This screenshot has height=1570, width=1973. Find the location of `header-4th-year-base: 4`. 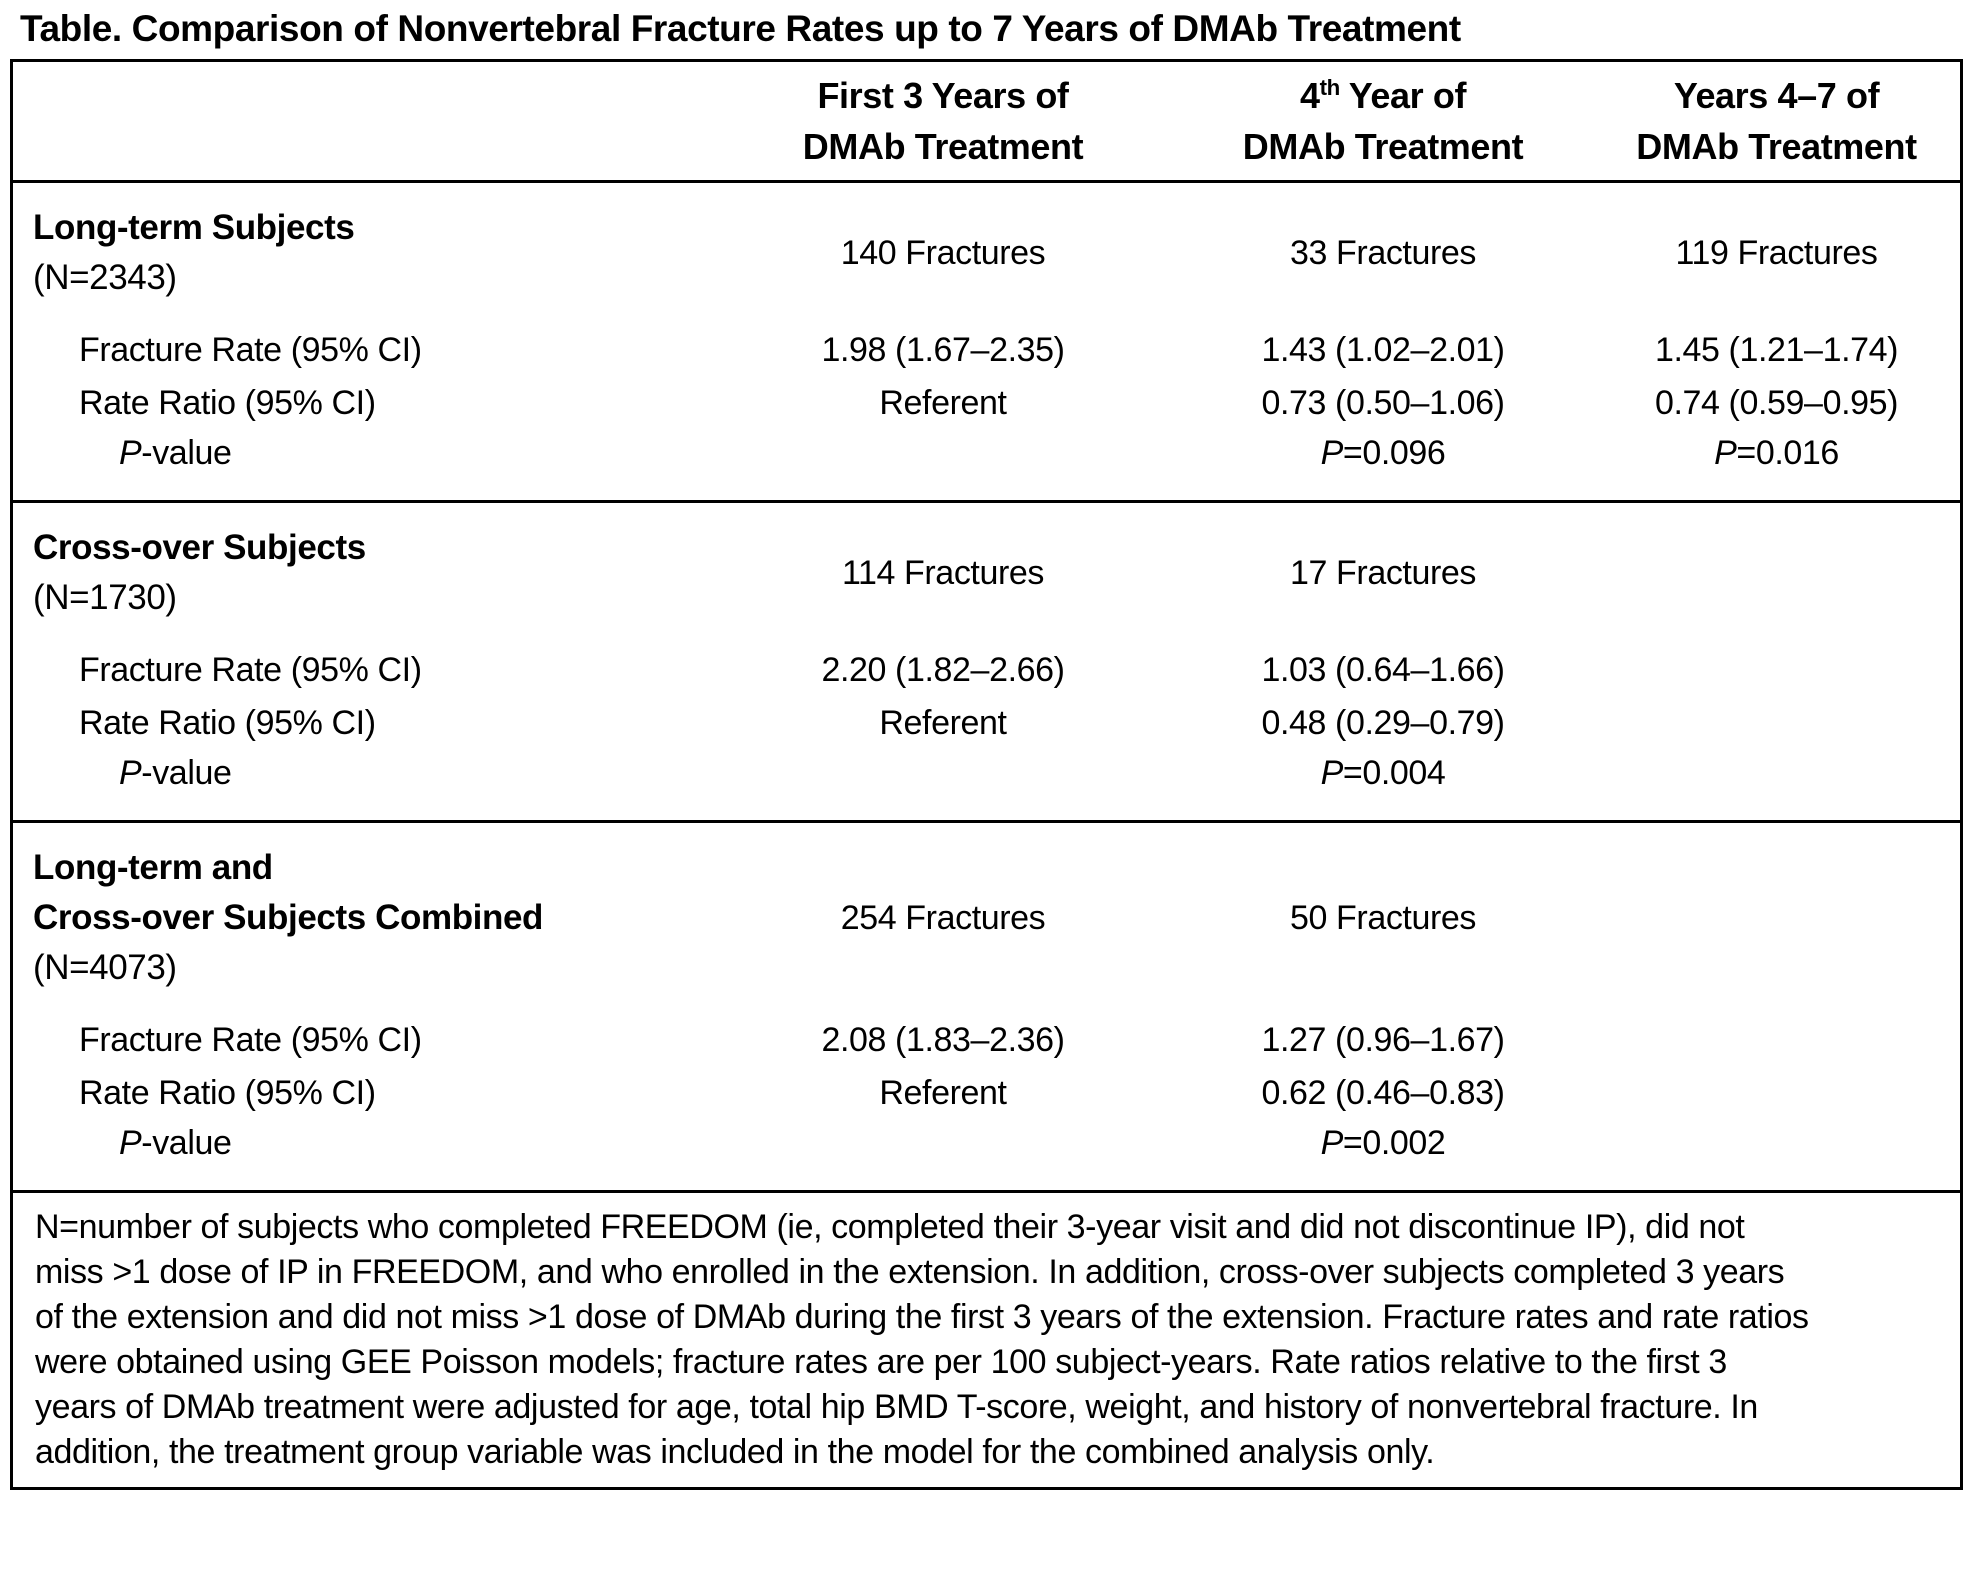

header-4th-year-base: 4 is located at coordinates (1309, 95).